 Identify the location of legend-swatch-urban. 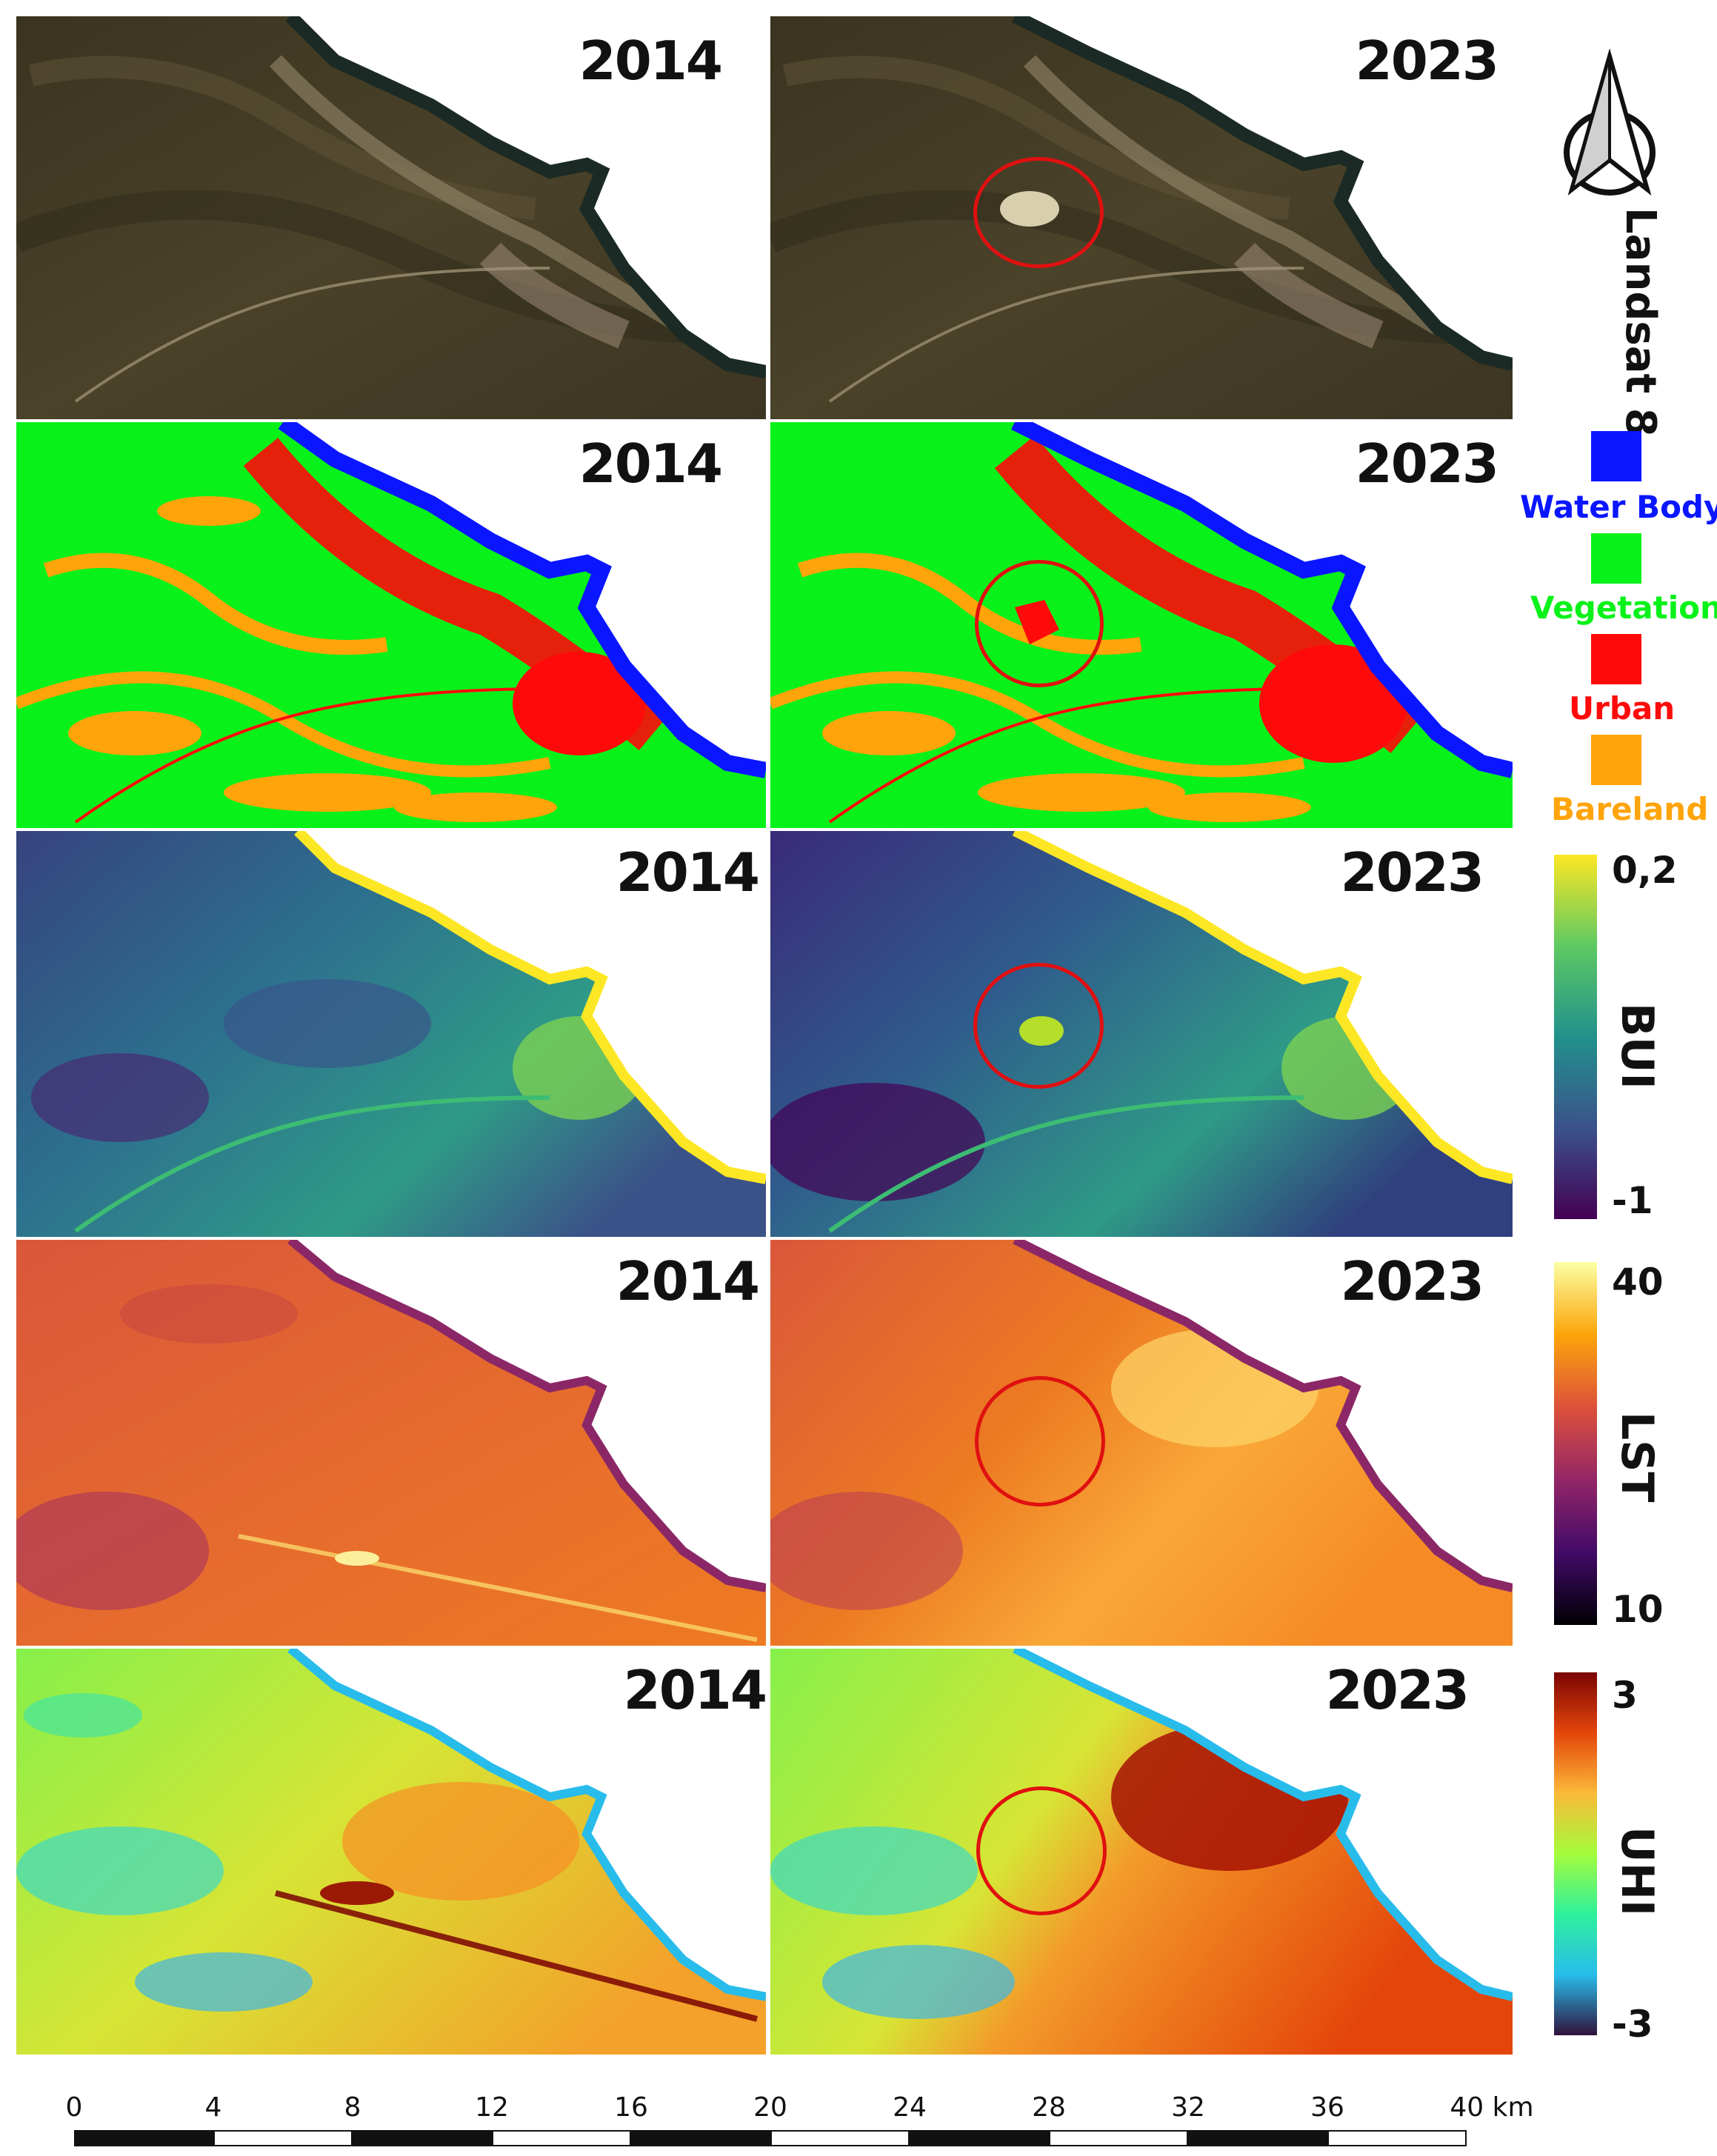
(1616, 659).